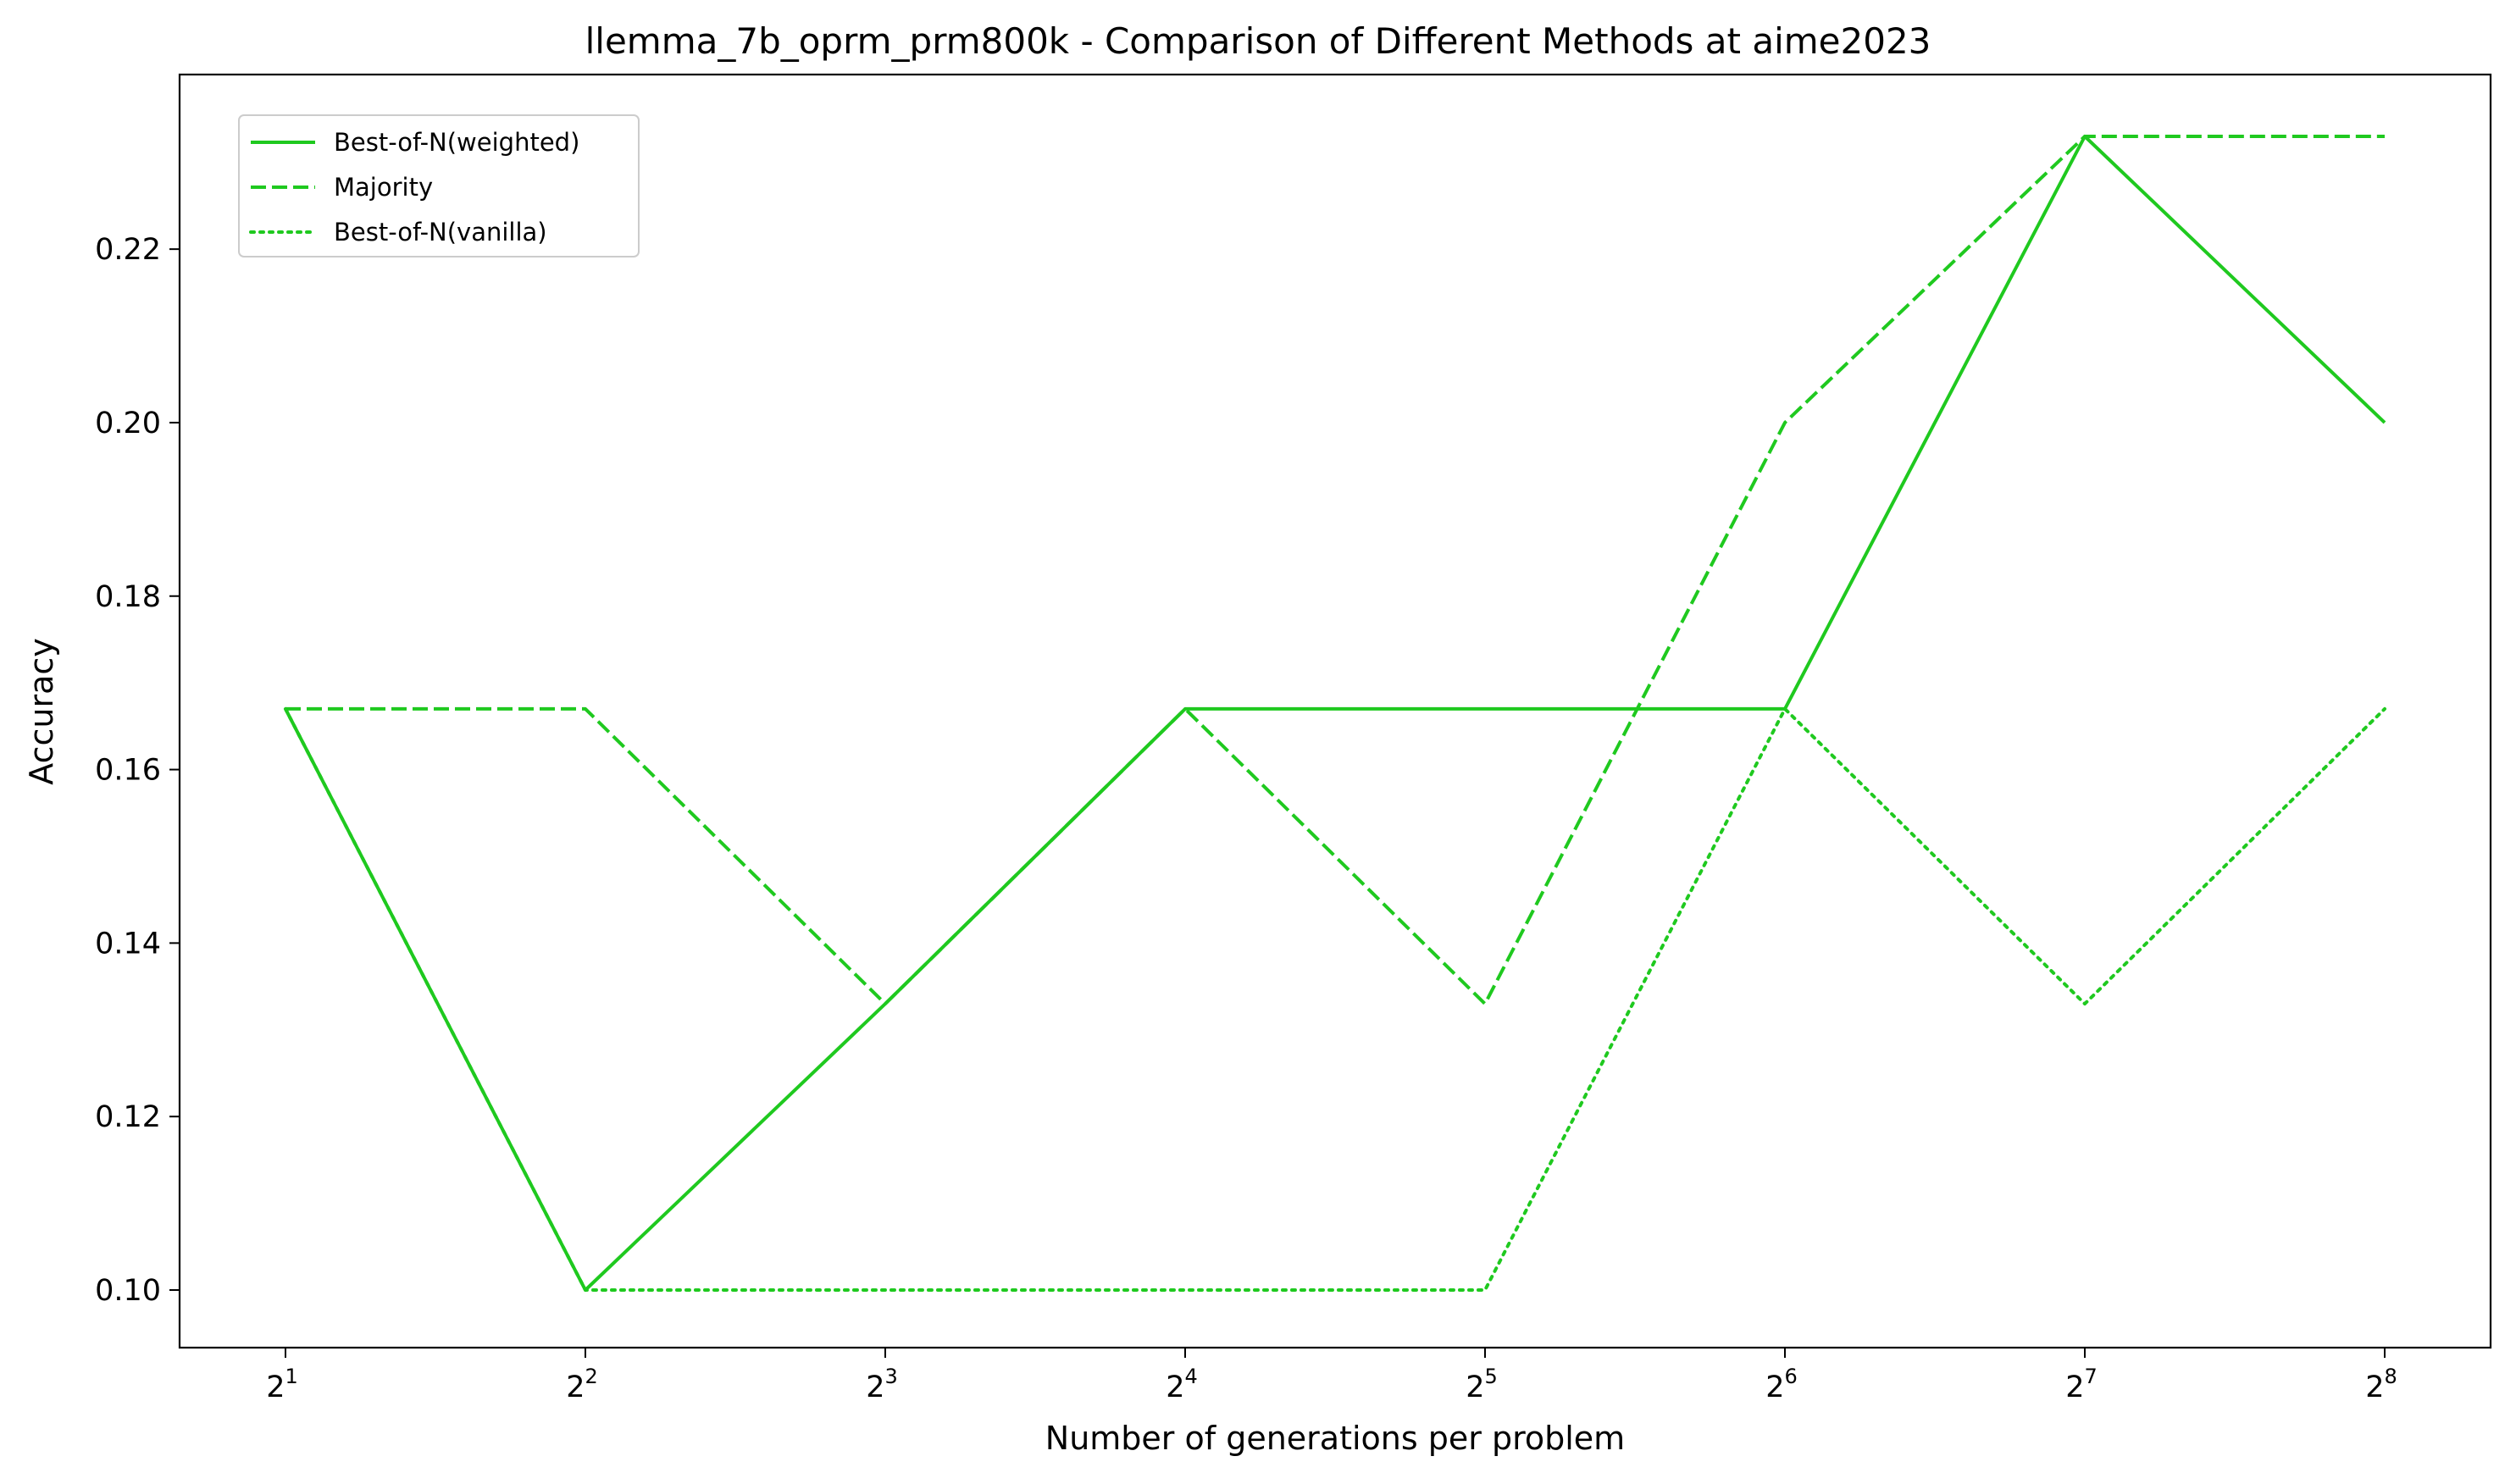 This screenshot has width=2516, height=1484. What do you see at coordinates (1781, 1384) in the screenshot?
I see `x-tick-label: 26` at bounding box center [1781, 1384].